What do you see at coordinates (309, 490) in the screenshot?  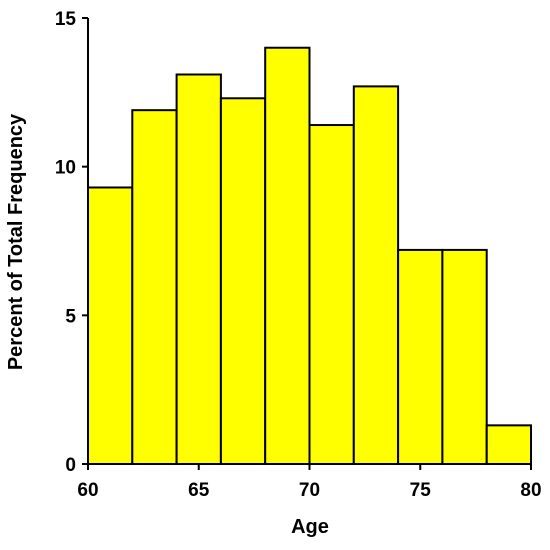 I see `x-tick-label: 70` at bounding box center [309, 490].